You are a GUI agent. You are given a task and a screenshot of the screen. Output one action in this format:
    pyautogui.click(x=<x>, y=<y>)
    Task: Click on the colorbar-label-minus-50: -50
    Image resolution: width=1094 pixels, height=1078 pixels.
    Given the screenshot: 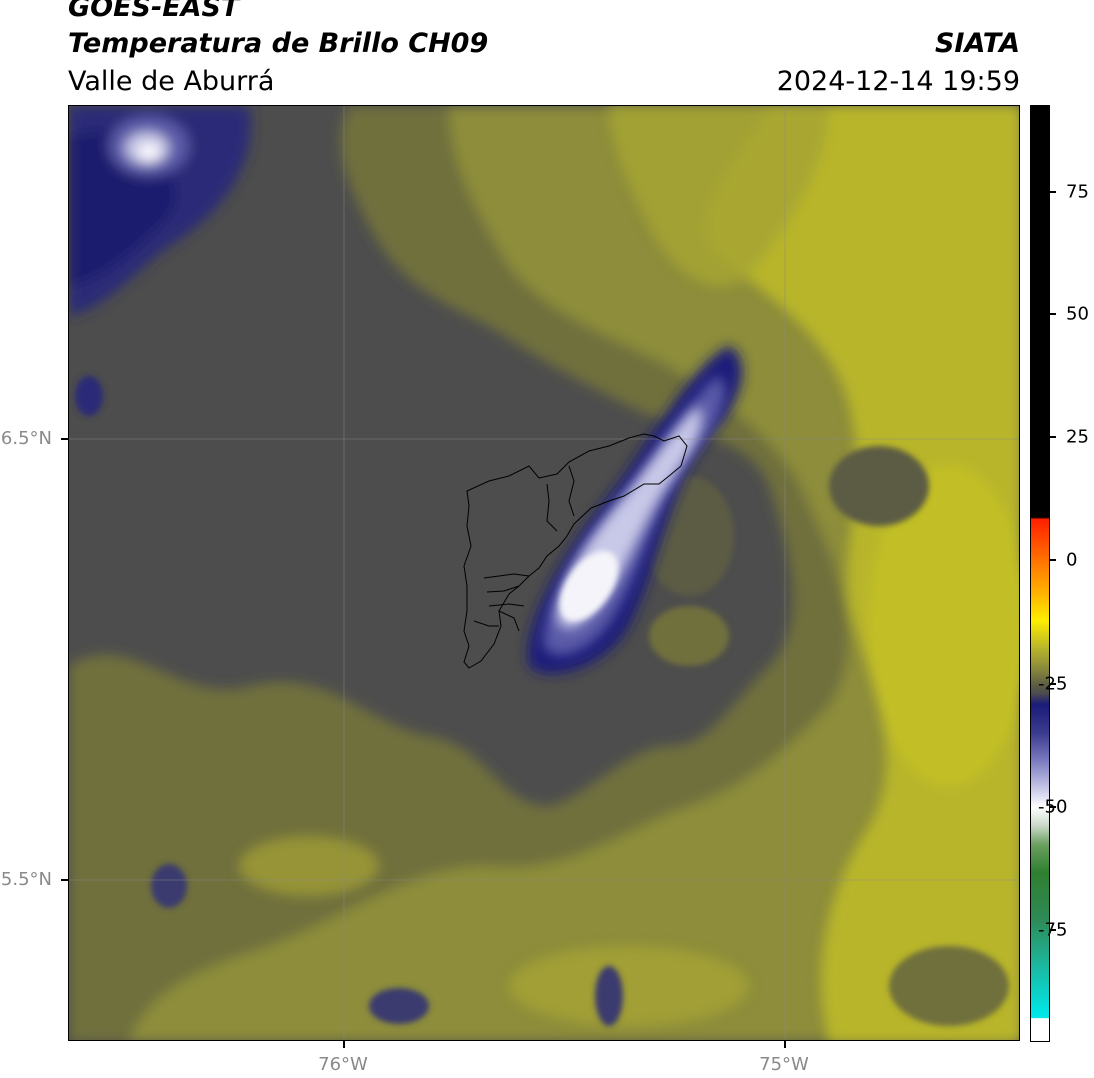 What is the action you would take?
    pyautogui.click(x=1053, y=807)
    